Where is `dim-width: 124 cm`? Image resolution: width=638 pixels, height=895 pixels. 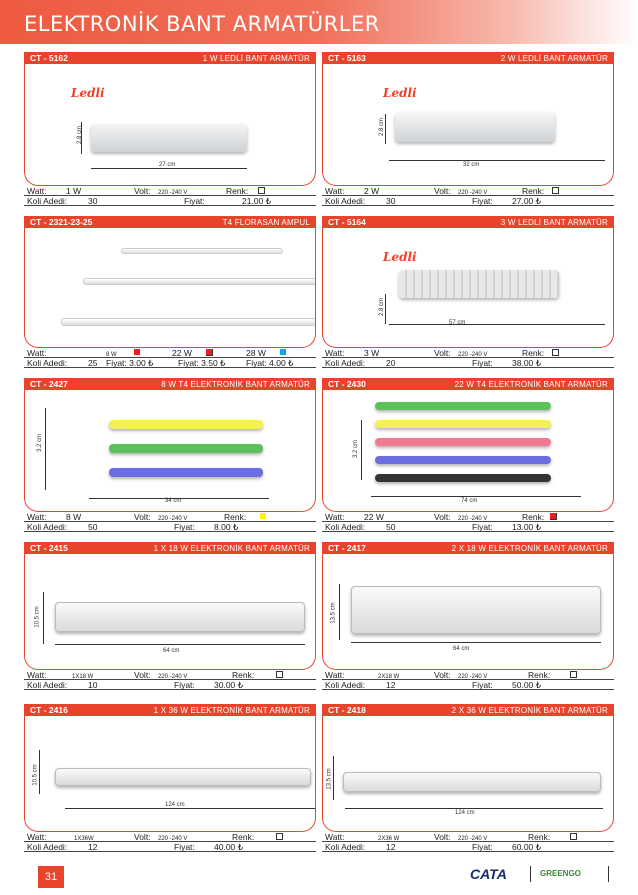
dim-width: 124 cm is located at coordinates (175, 805).